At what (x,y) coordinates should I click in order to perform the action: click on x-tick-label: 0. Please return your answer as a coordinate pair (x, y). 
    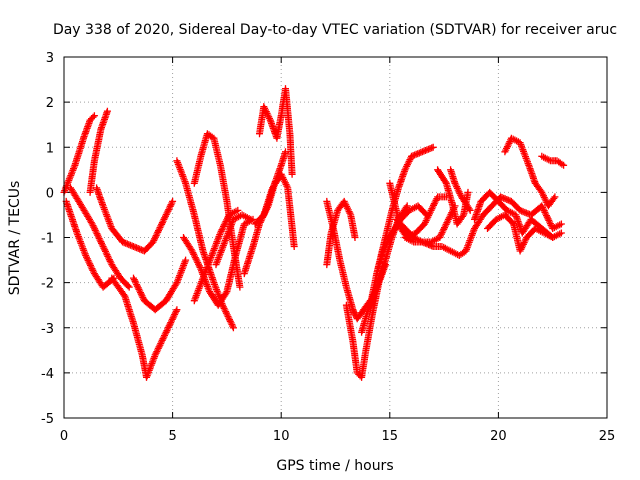
    Looking at the image, I should click on (64, 436).